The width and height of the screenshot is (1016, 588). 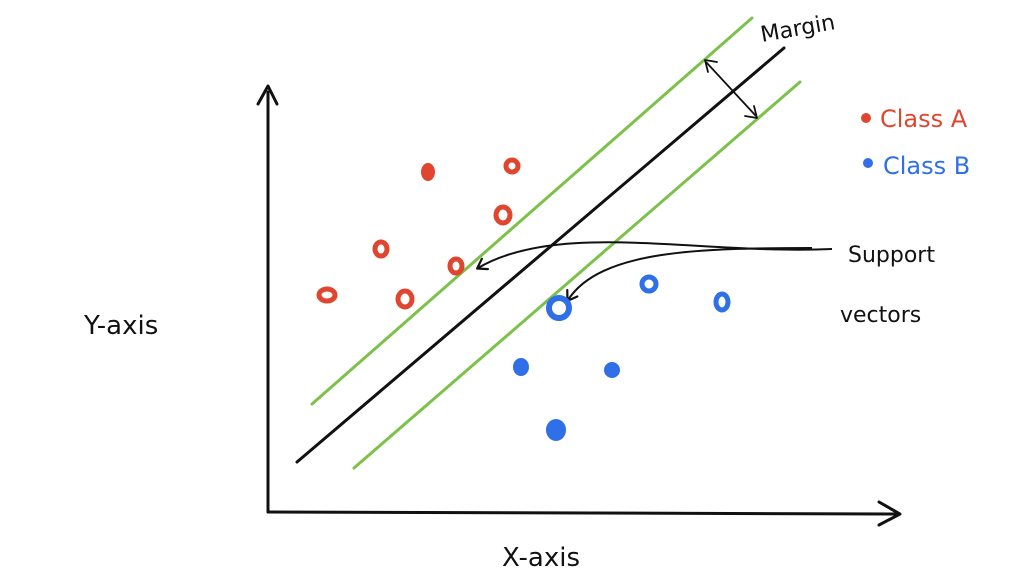 I want to click on y-axis-label: Y-axis, so click(x=120, y=326).